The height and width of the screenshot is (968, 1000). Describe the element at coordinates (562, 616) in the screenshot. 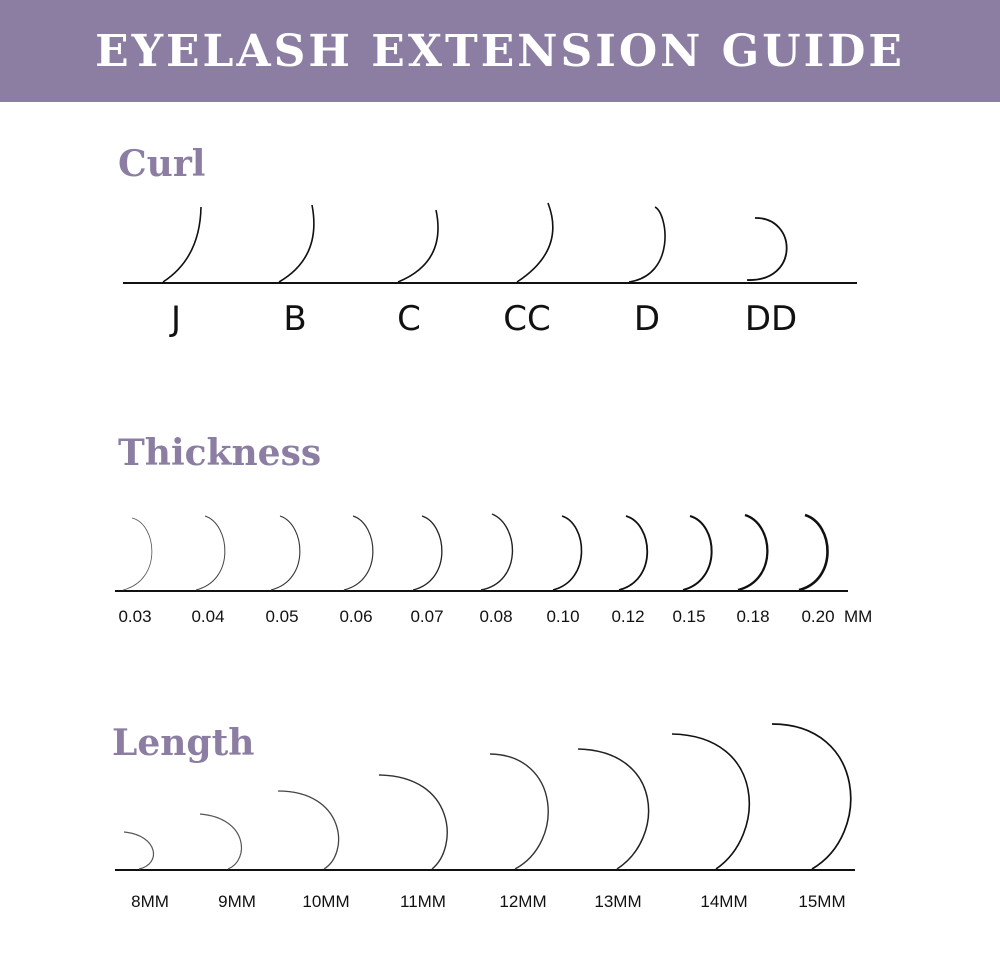

I see `thickness-label: 0.10` at that location.